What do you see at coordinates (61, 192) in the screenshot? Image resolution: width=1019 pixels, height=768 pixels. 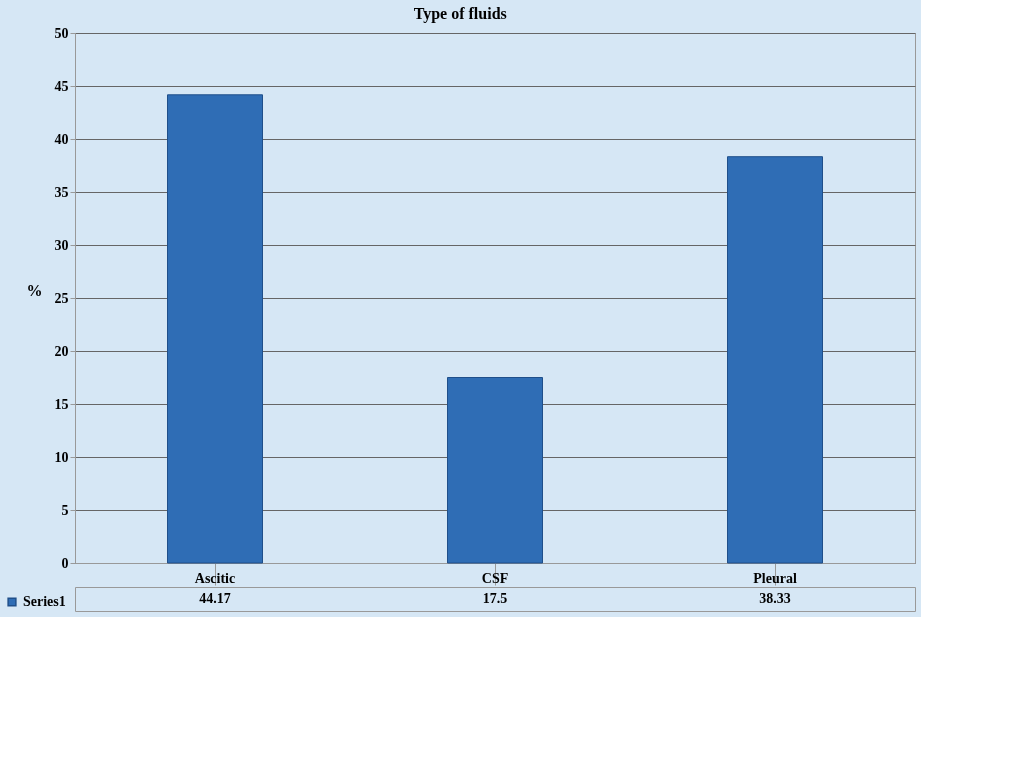 I see `y-tick-label: 35` at bounding box center [61, 192].